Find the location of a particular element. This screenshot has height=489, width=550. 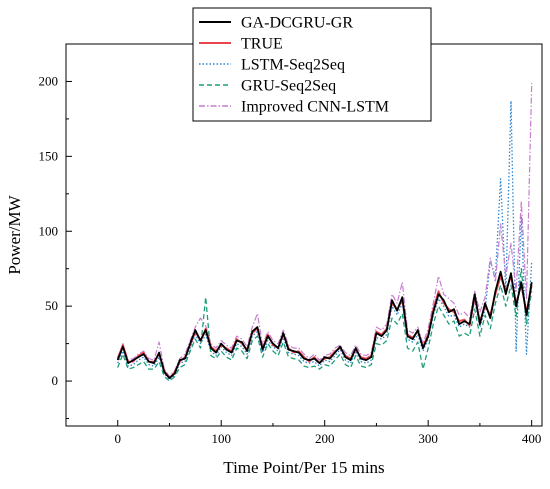

x-tick-label: 300 is located at coordinates (428, 438).